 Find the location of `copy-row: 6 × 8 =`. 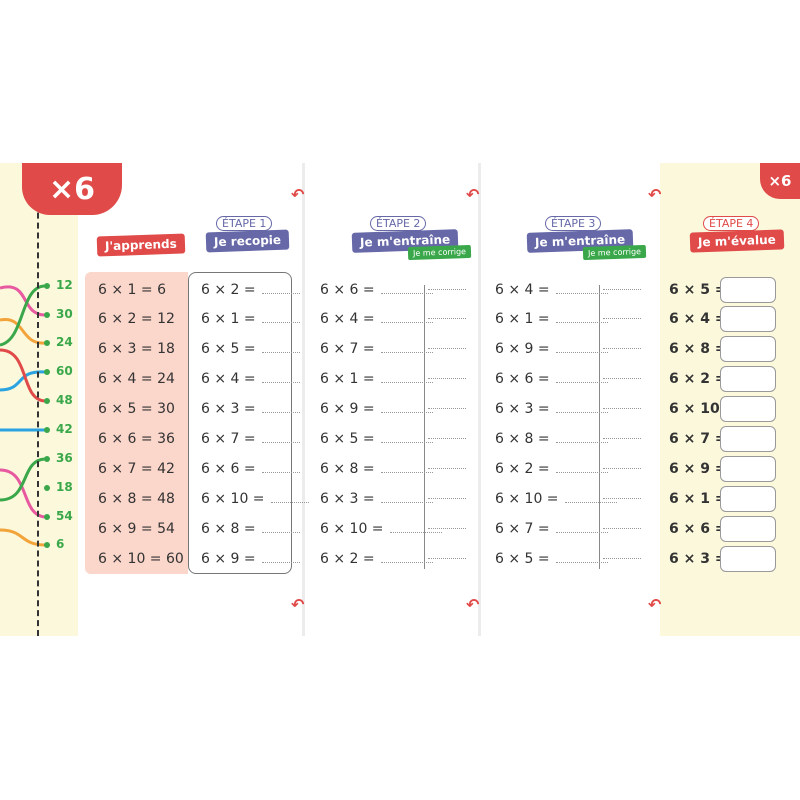

copy-row: 6 × 8 = is located at coordinates (250, 529).